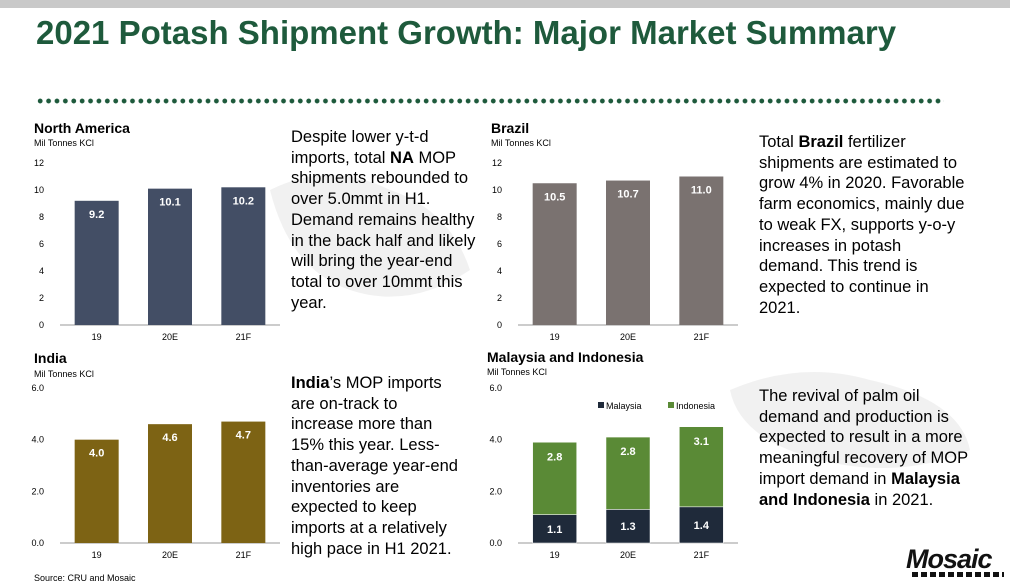 The width and height of the screenshot is (1010, 583). Describe the element at coordinates (169, 203) in the screenshot. I see `data-label: 10.1` at that location.